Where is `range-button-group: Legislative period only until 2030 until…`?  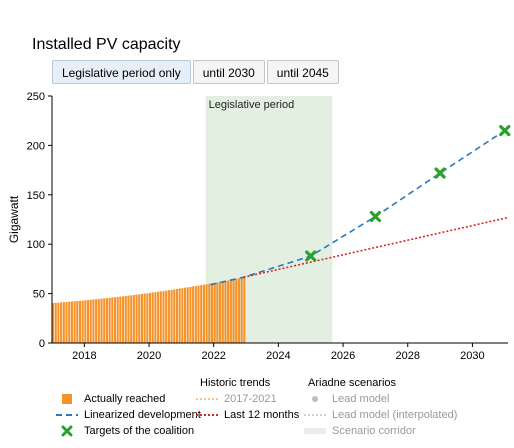
range-button-group: Legislative period only until 2030 until… is located at coordinates (195, 72).